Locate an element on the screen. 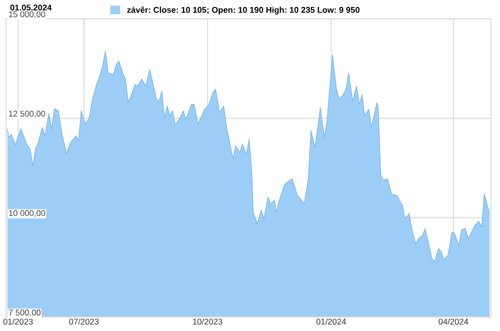 This screenshot has width=500, height=331. x-tick-label: 07/2023 is located at coordinates (84, 321).